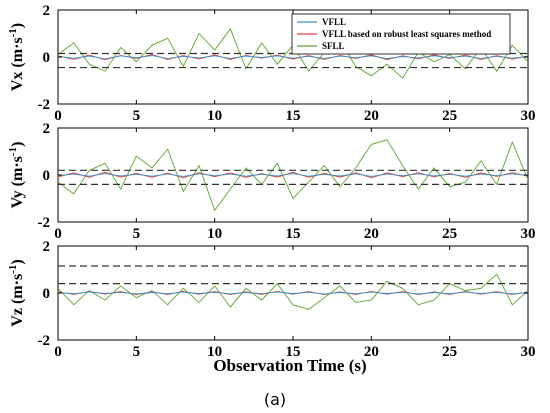 The width and height of the screenshot is (550, 413). What do you see at coordinates (17, 182) in the screenshot?
I see `y-axis-label-main: Vy (m·s` at bounding box center [17, 182].